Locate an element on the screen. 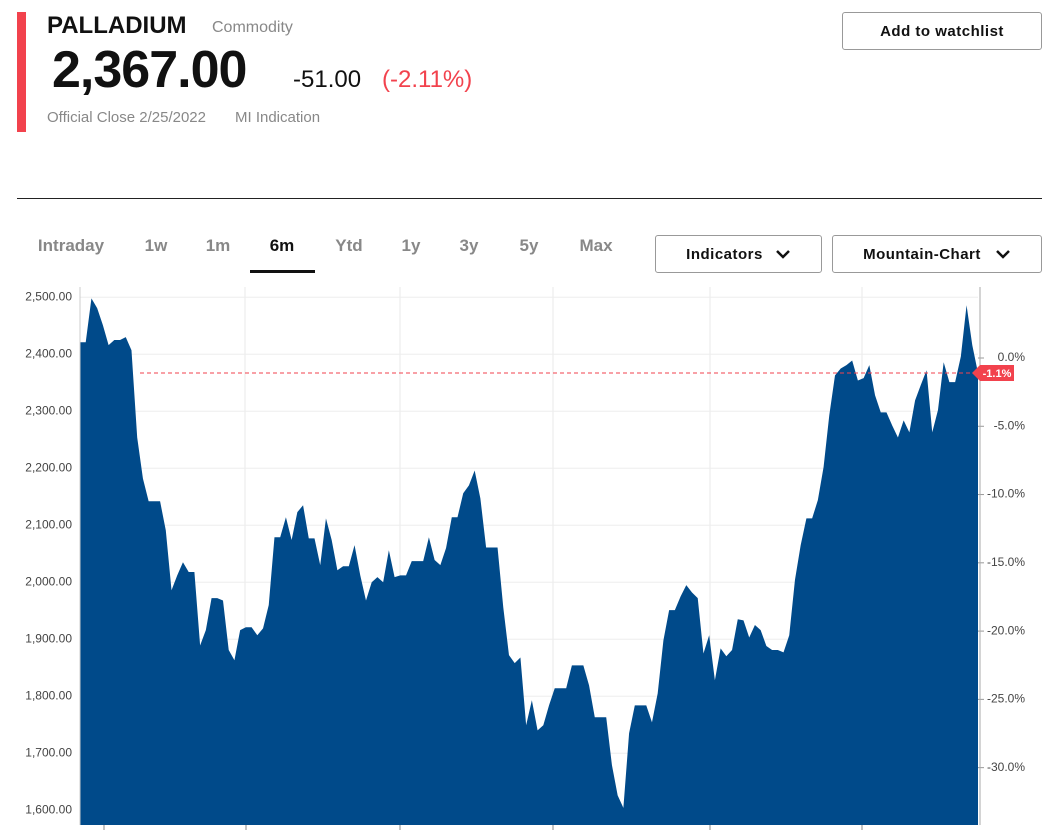 The height and width of the screenshot is (830, 1055). tab-underline is located at coordinates (282, 271).